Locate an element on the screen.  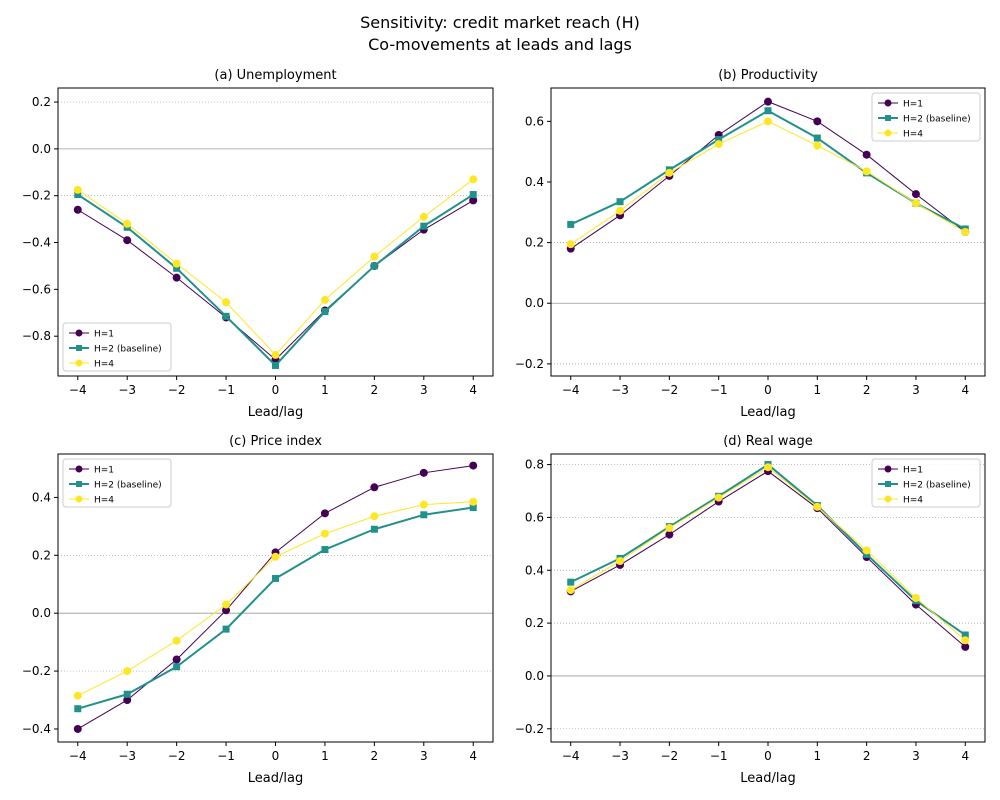
y-tick-label: 0.0 is located at coordinates (41, 613).